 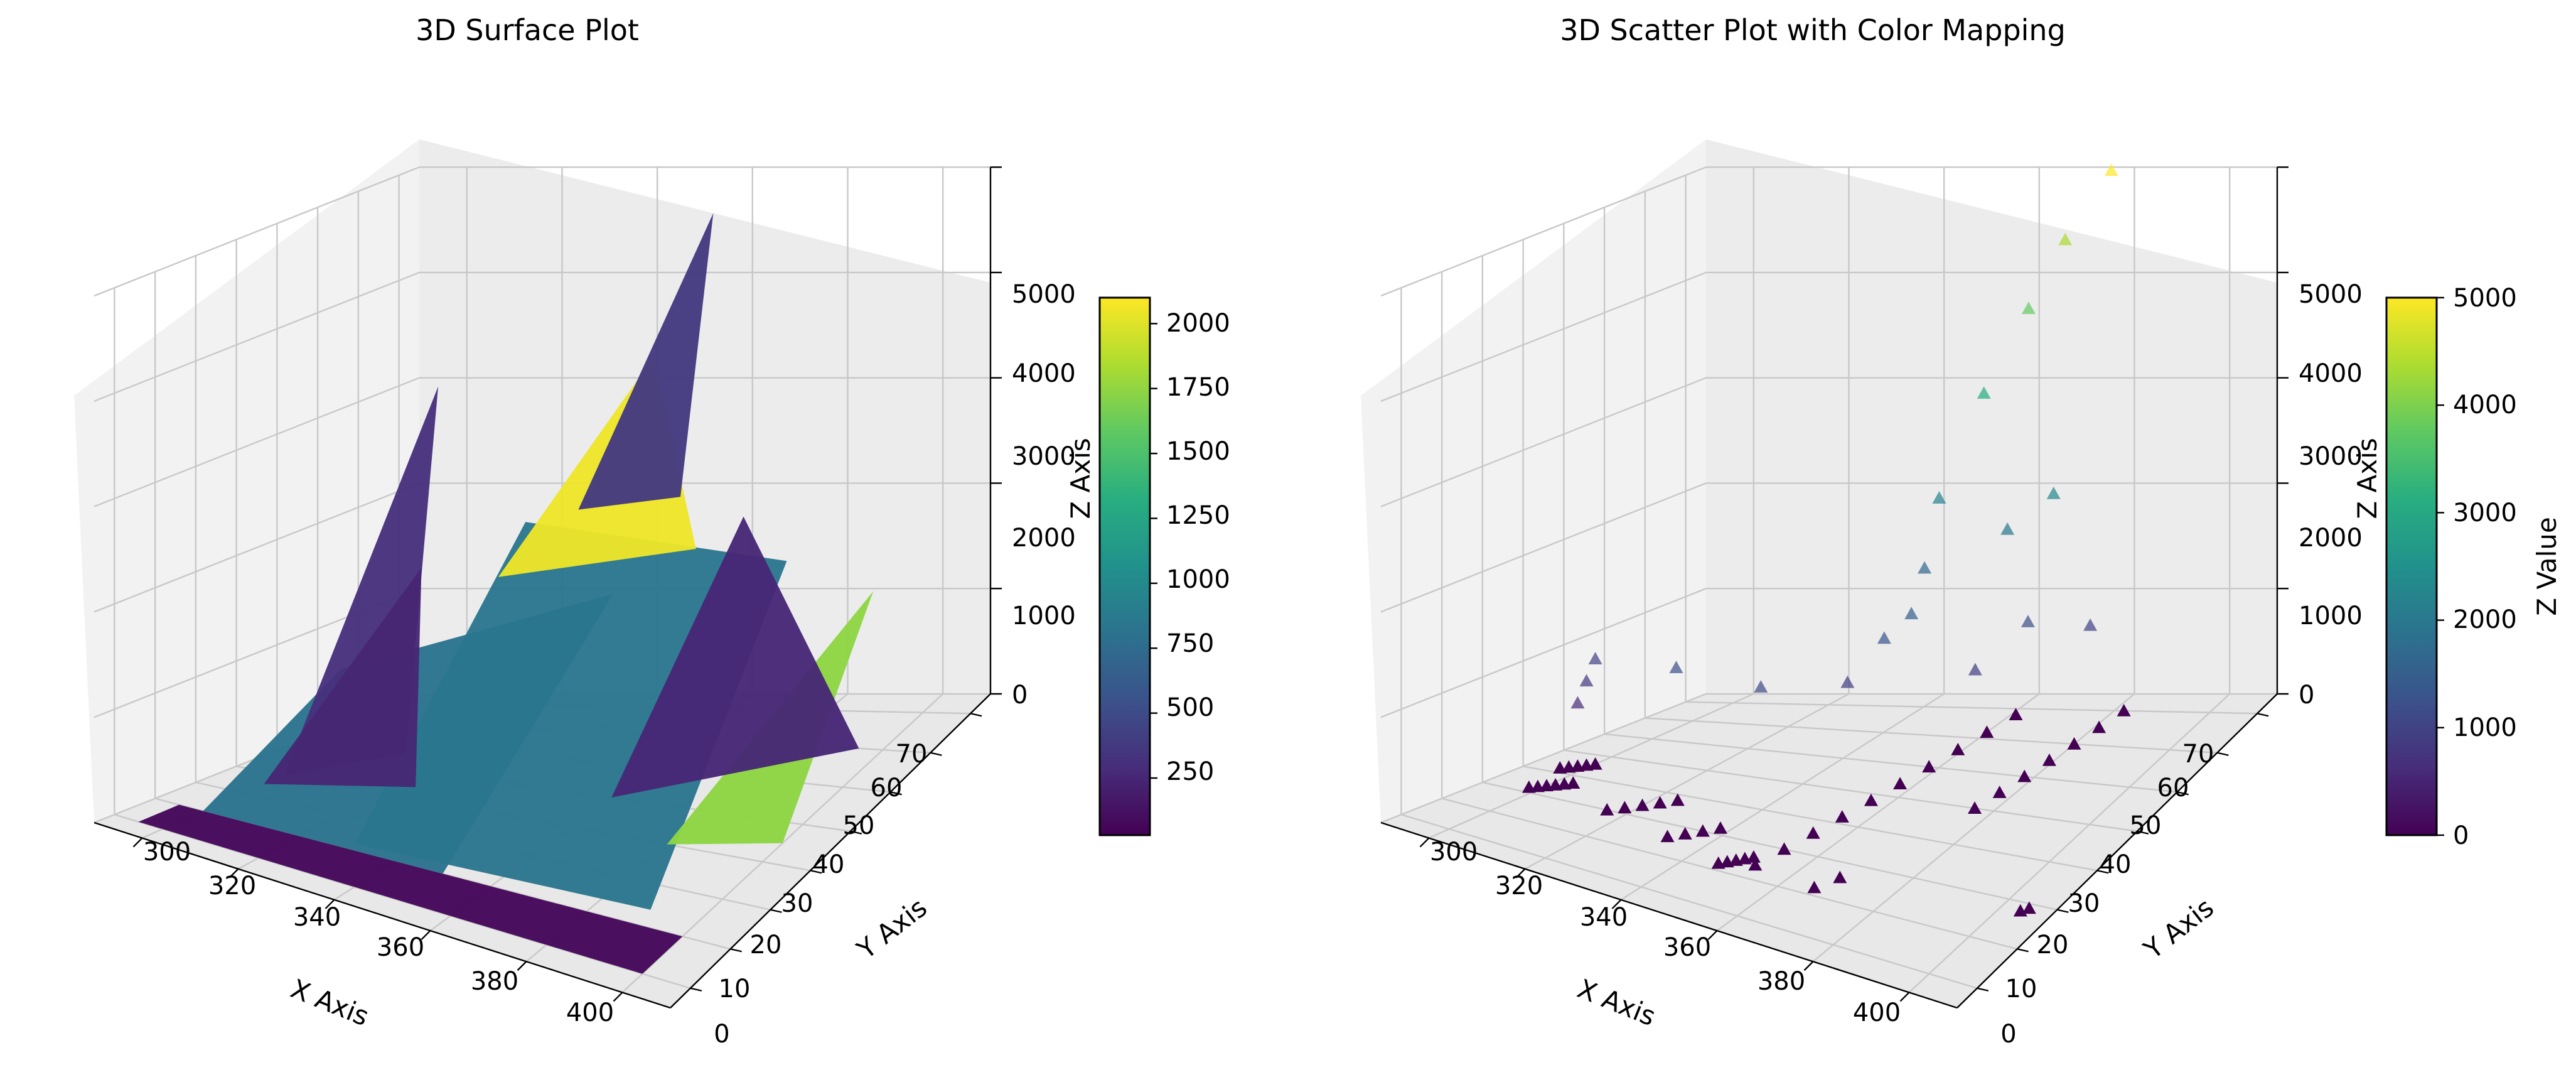 I want to click on surface-zaxis-label: Z Axis, so click(x=1080, y=478).